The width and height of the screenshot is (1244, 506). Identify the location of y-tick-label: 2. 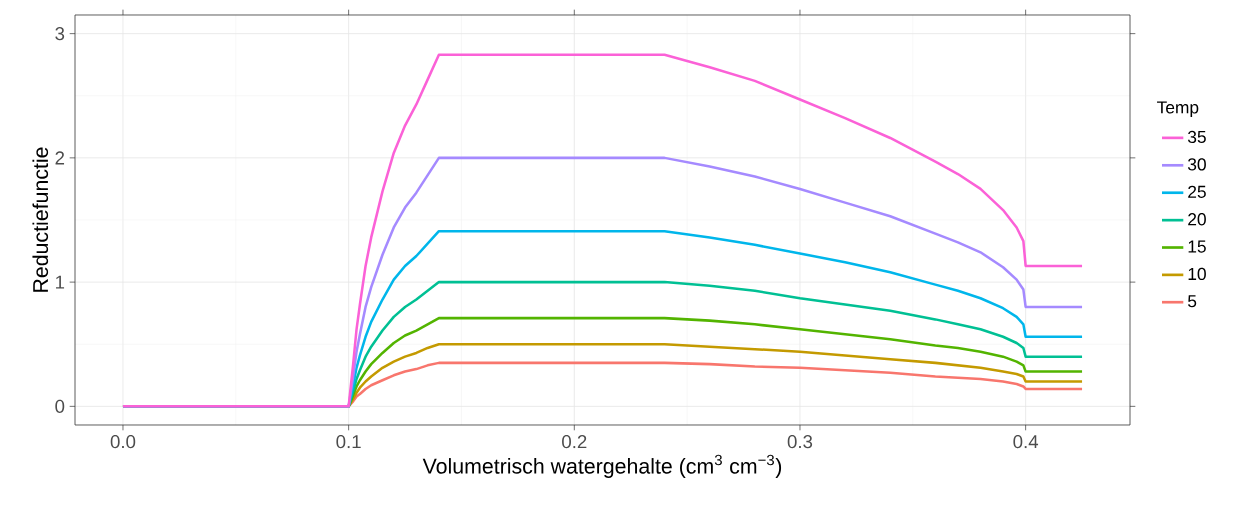
(60, 158).